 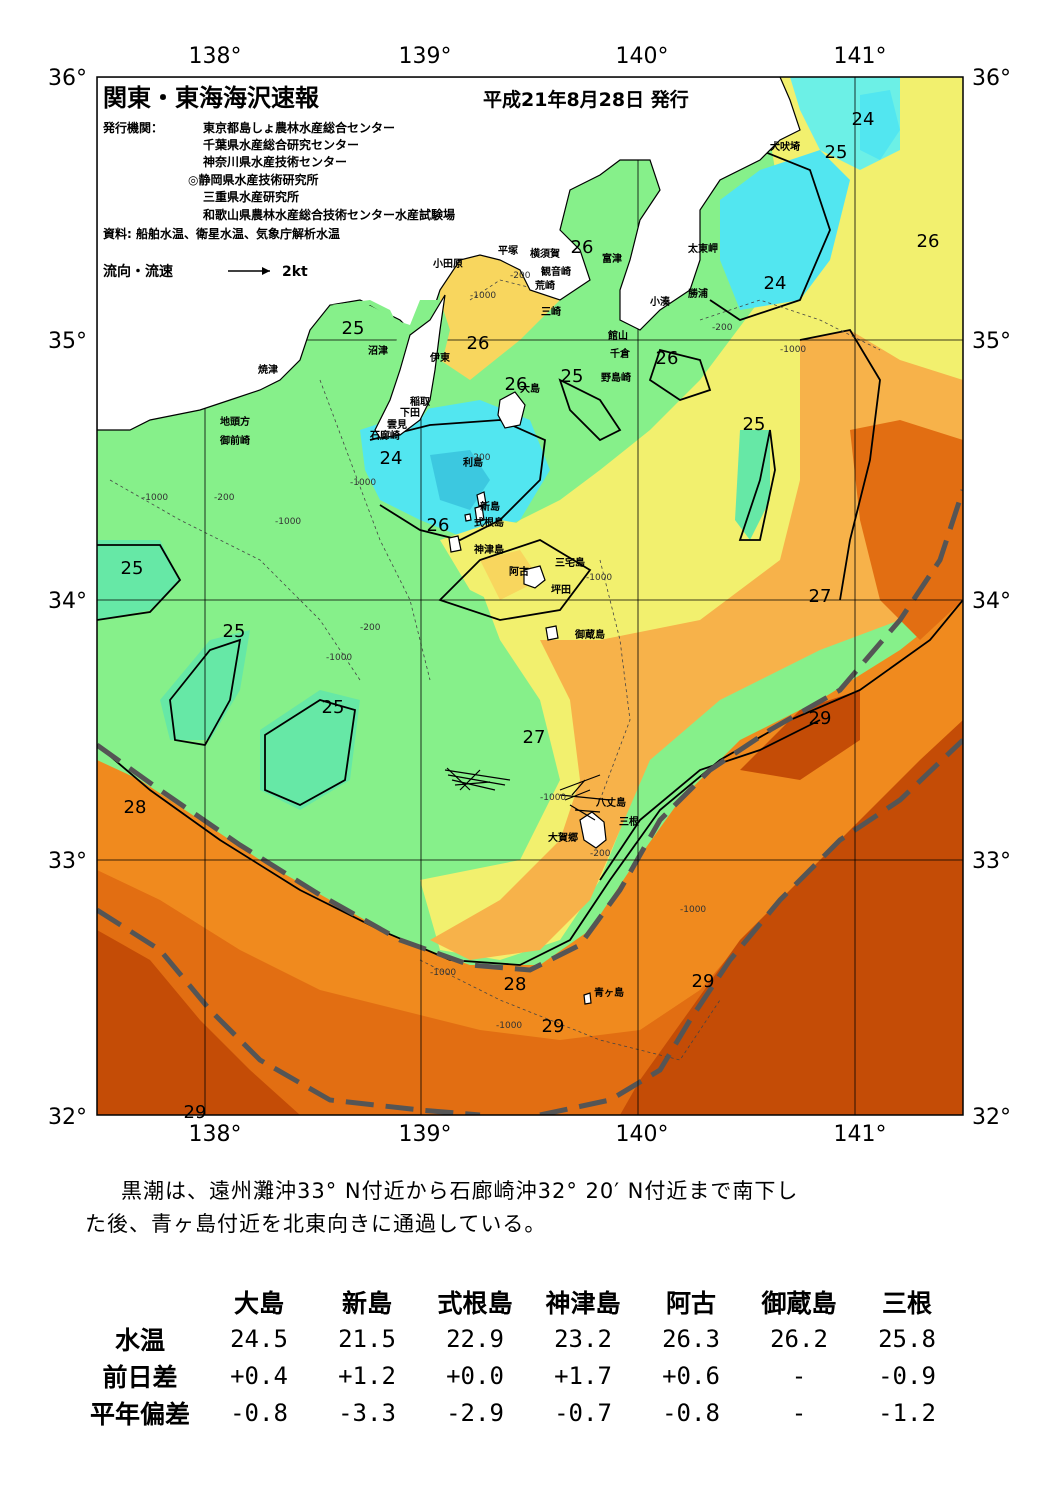 I want to click on lat-label-33-right: 33°, so click(x=991, y=861).